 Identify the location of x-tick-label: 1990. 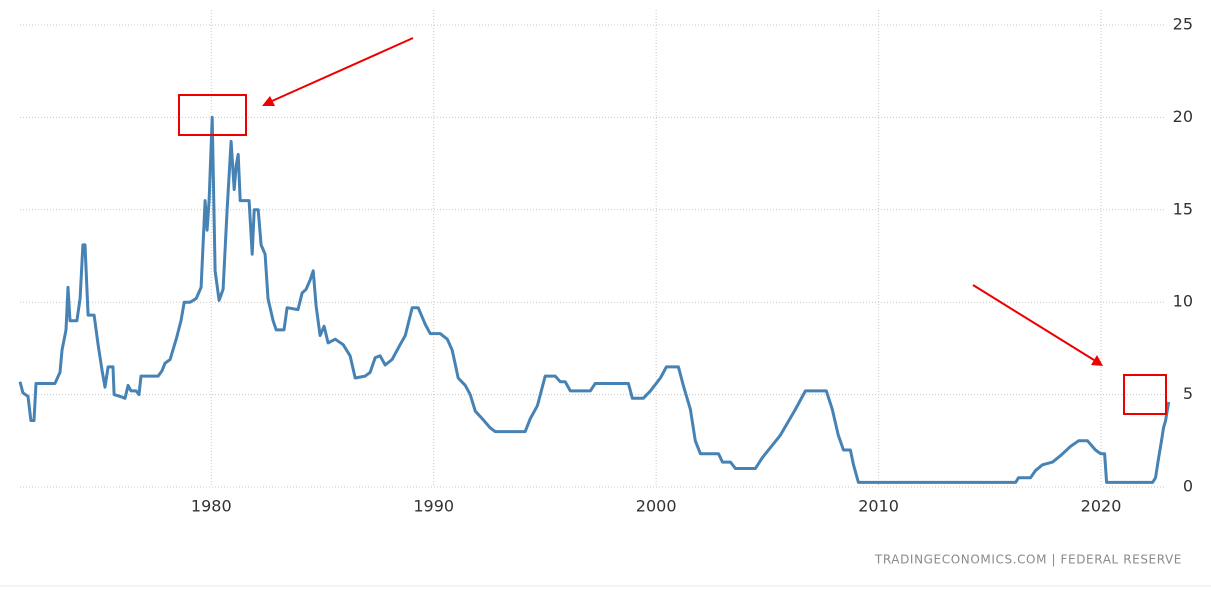
(433, 506).